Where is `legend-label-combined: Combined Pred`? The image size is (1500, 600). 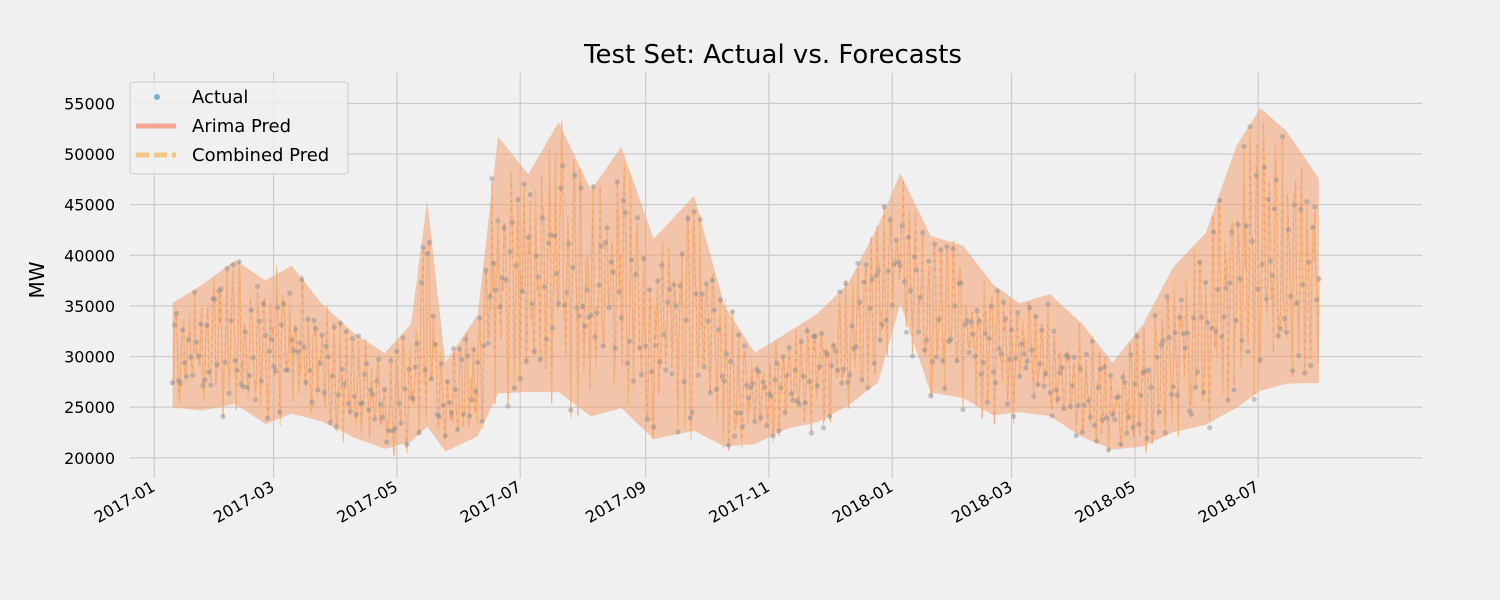 legend-label-combined: Combined Pred is located at coordinates (260, 155).